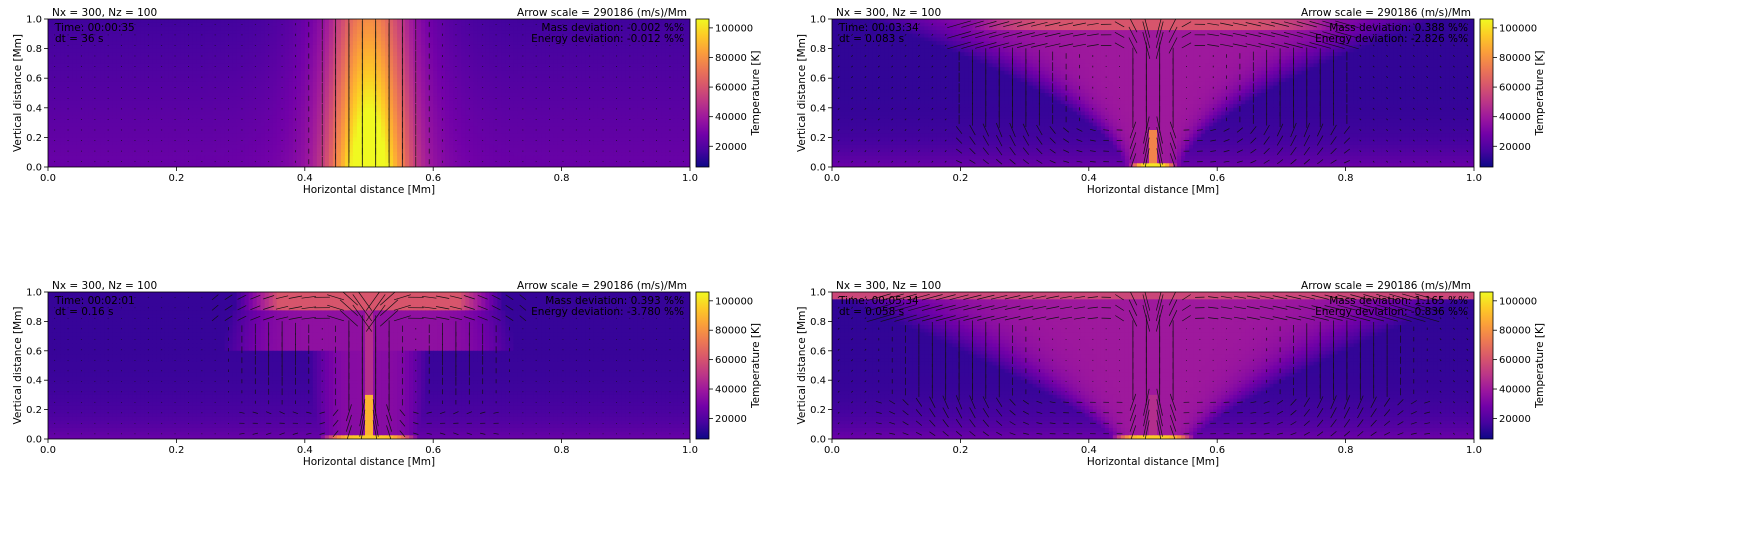 The height and width of the screenshot is (536, 1753). Describe the element at coordinates (1391, 312) in the screenshot. I see `energy-deviation-annotation: Energy deviation: -0.836 %%` at that location.